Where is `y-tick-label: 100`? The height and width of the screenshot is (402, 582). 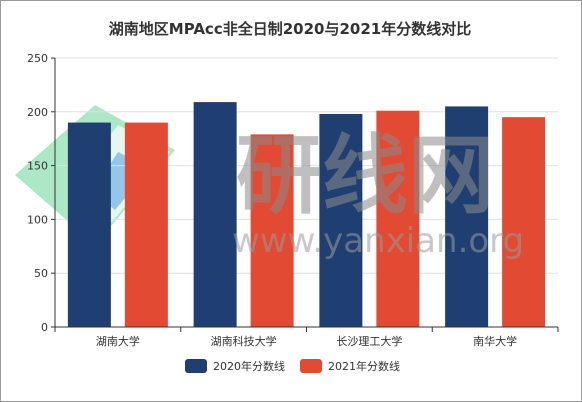
y-tick-label: 100 is located at coordinates (37, 219).